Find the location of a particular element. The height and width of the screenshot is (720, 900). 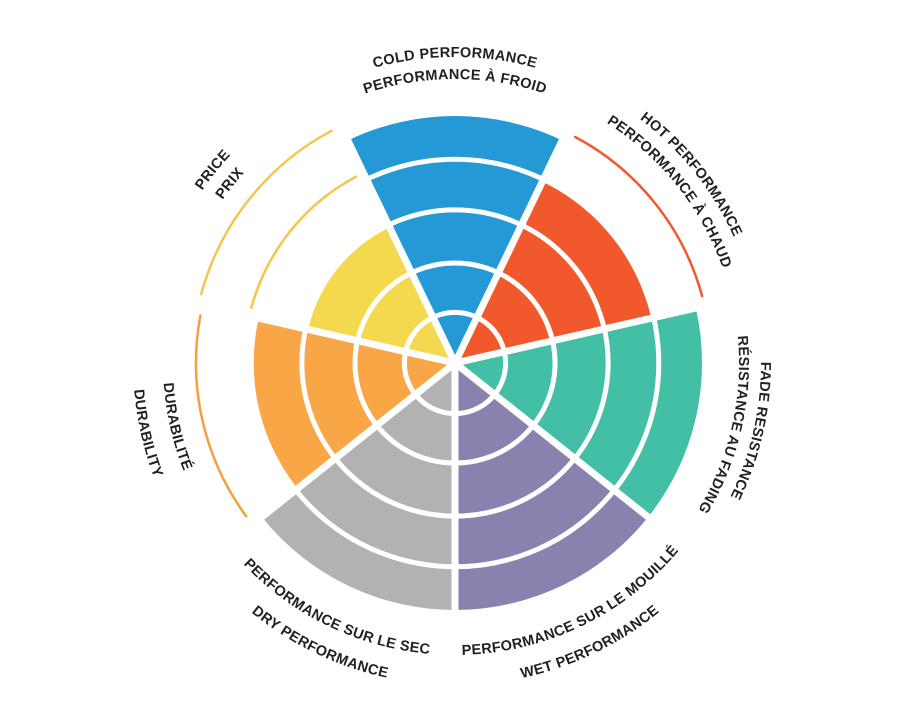

label-text-hot-performance-en: HOT PERFORMANCE is located at coordinates (690, 173).